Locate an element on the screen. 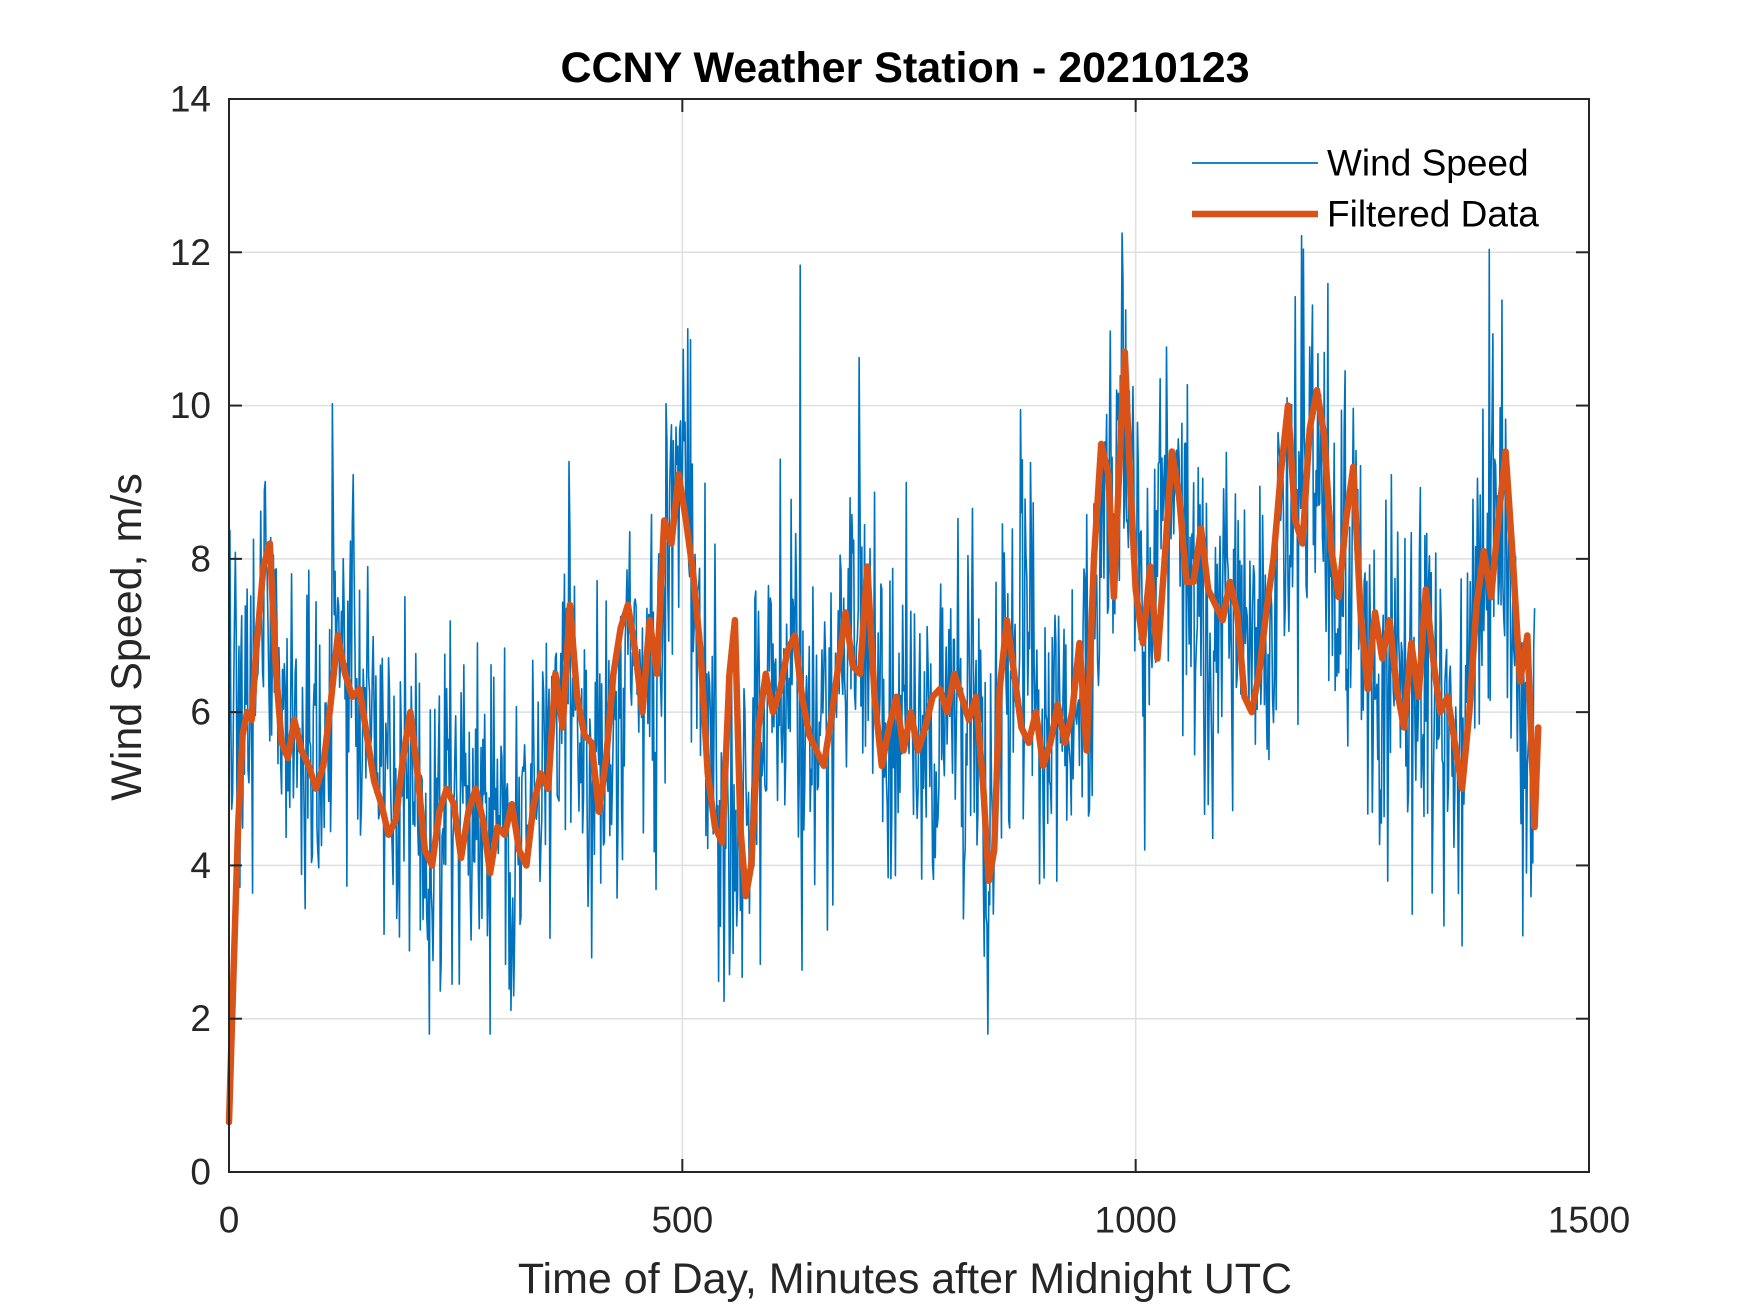 The height and width of the screenshot is (1313, 1750). y-axis-label: Wind Speed, m/s is located at coordinates (127, 636).